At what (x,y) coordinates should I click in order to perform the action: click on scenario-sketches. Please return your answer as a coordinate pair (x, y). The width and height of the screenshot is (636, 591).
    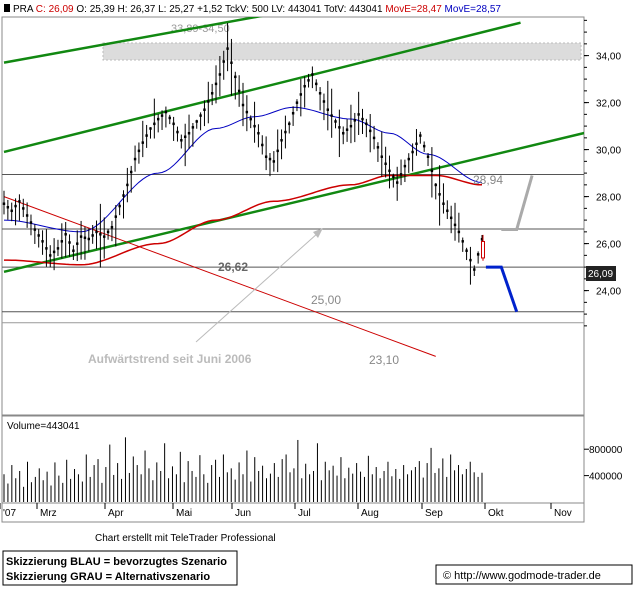
    Looking at the image, I should click on (509, 244).